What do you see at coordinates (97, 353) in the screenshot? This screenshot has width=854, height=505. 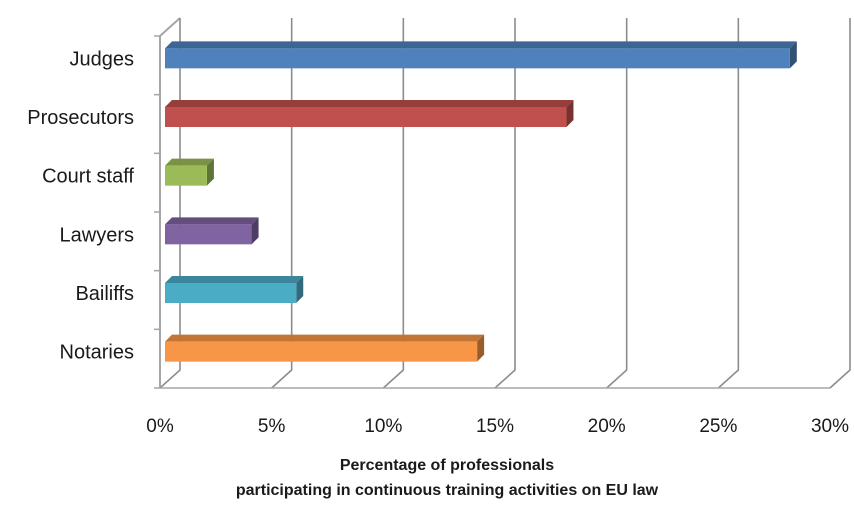 I see `category-label: Notaries` at bounding box center [97, 353].